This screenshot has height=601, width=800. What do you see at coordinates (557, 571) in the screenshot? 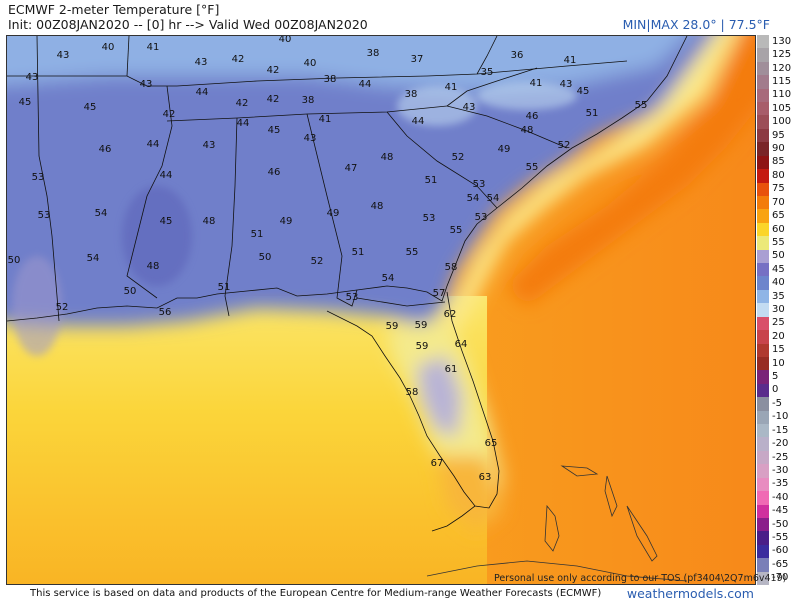
I see `cuba-north` at bounding box center [557, 571].